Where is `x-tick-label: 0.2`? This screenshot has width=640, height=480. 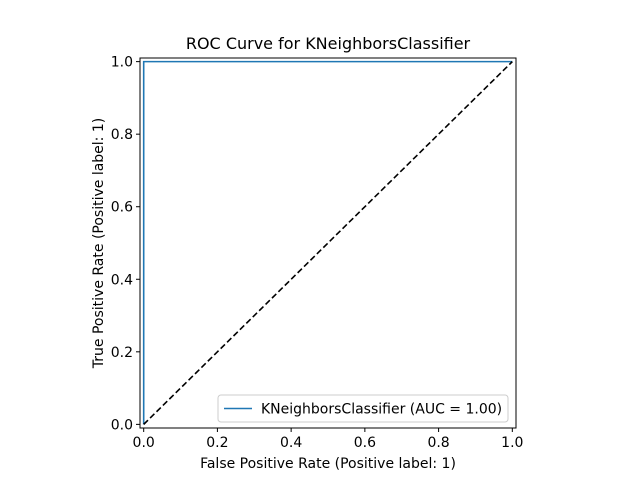
x-tick-label: 0.2 is located at coordinates (217, 443).